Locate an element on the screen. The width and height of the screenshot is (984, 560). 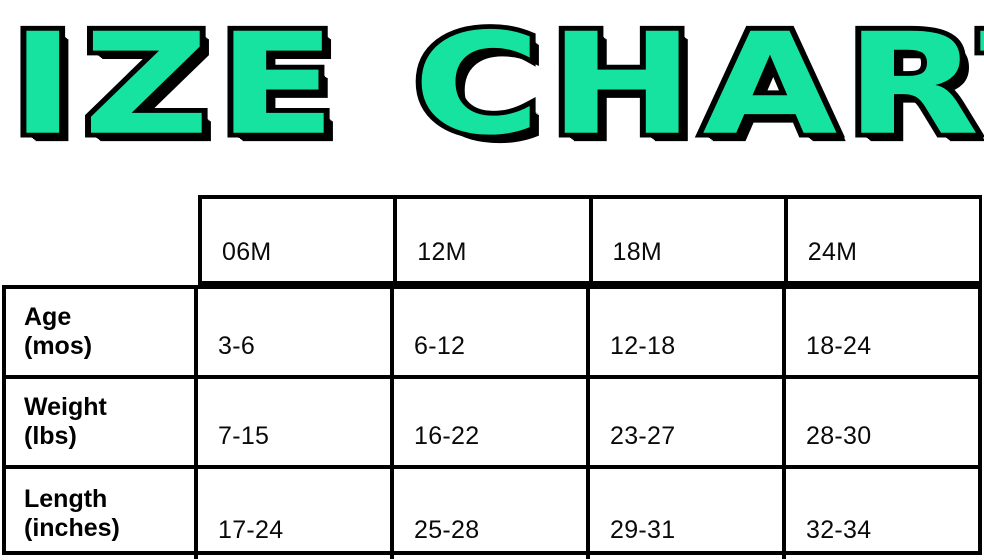
row-label-age-line1: Age is located at coordinates (48, 316).